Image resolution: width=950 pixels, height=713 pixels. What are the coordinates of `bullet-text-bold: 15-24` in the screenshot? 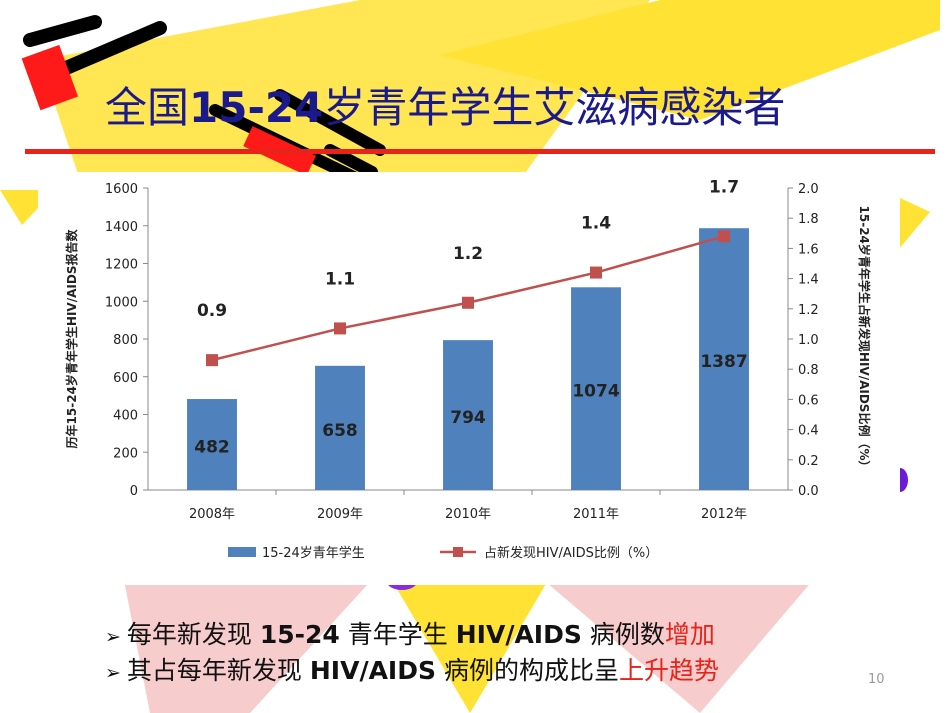 It's located at (299, 634).